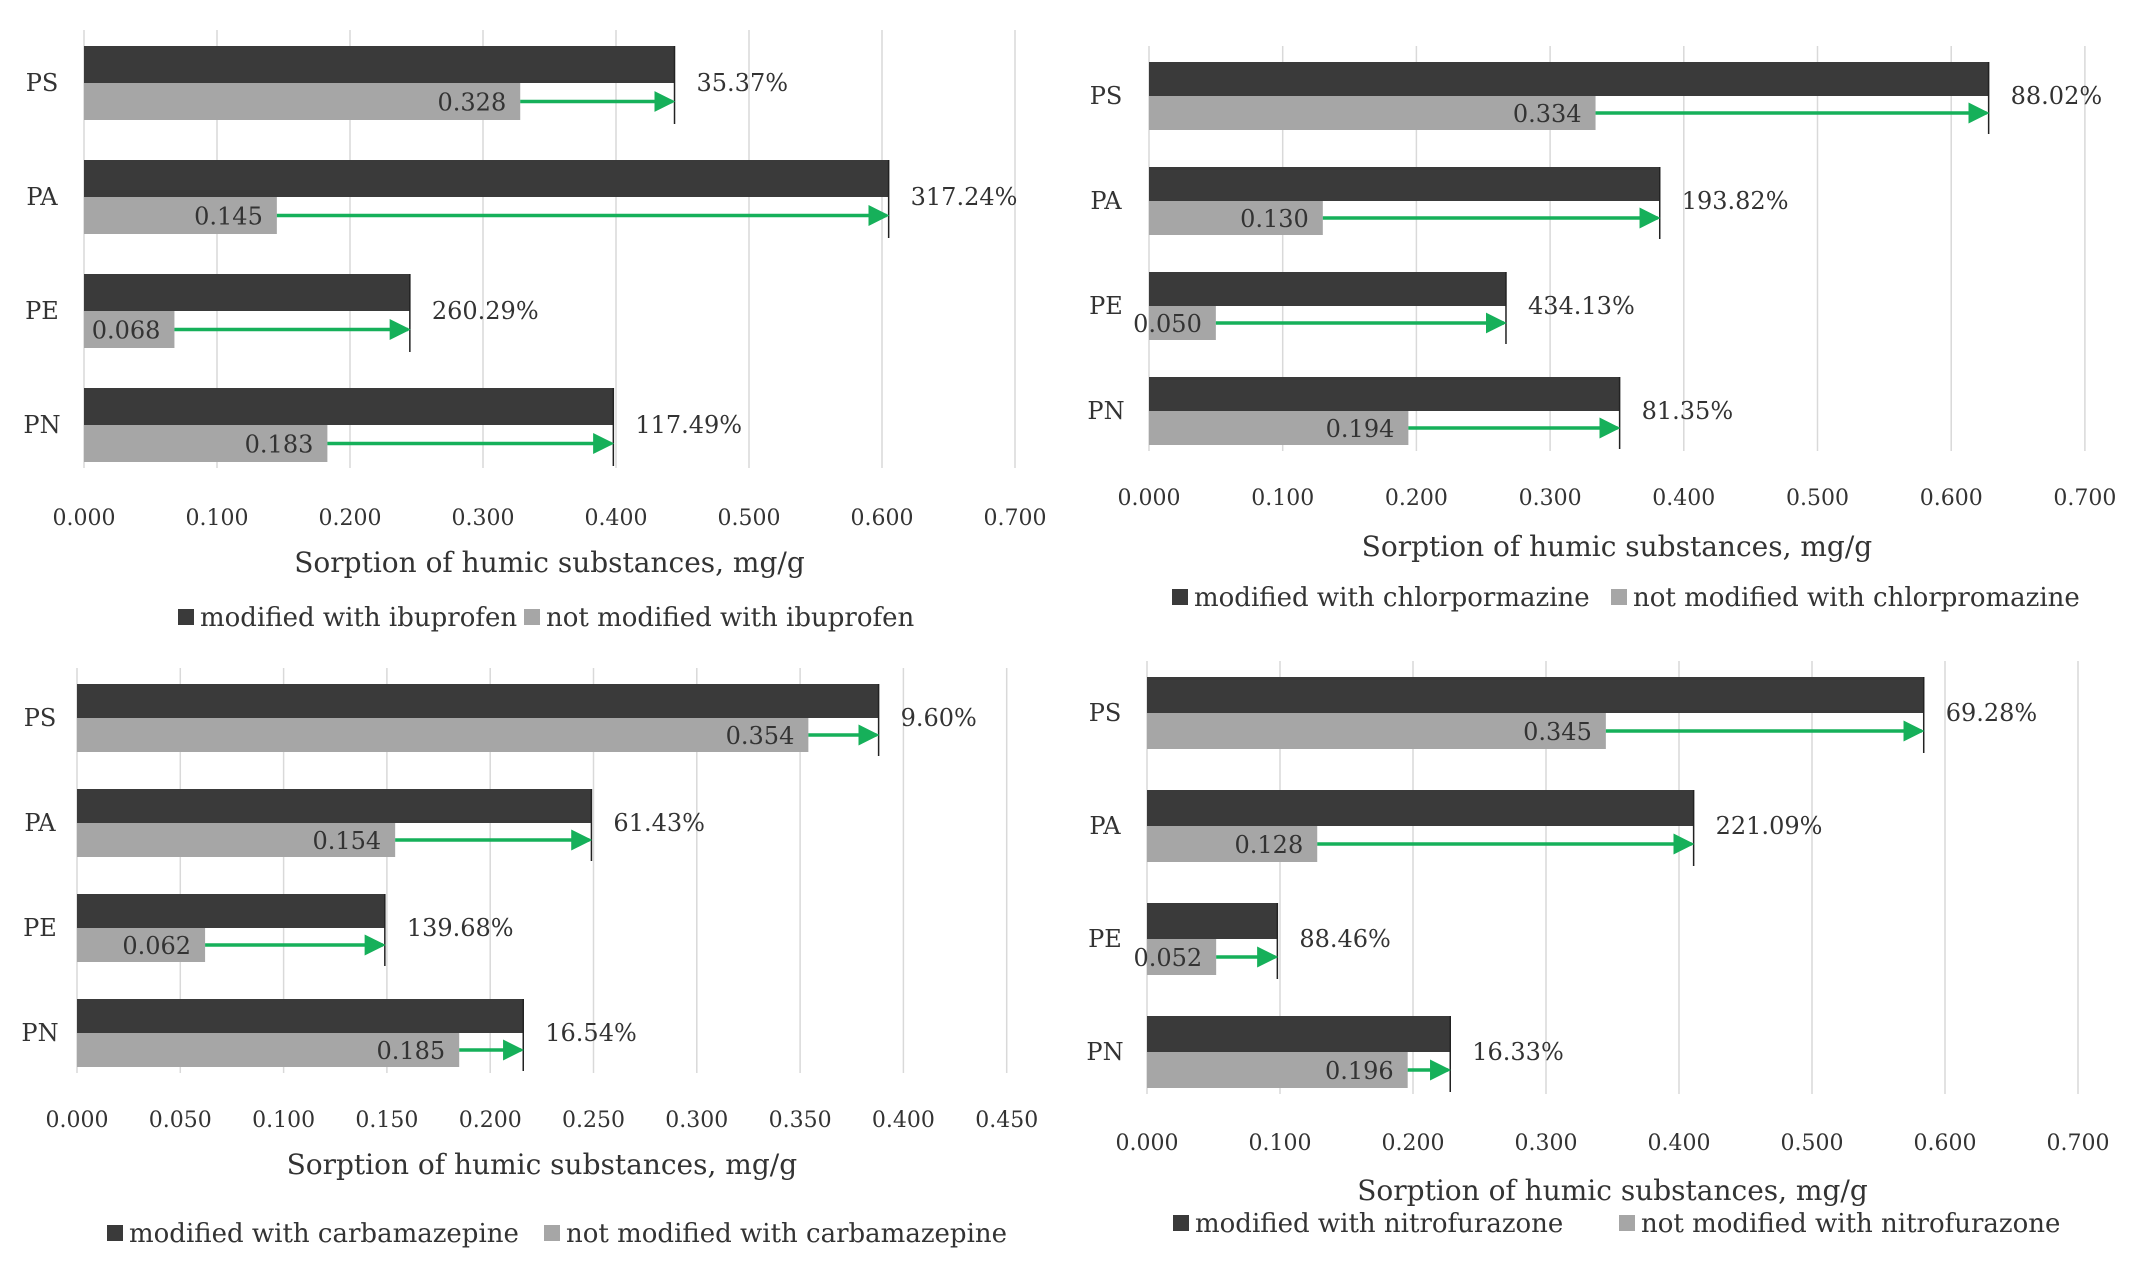  I want to click on value-label-pn: 0.183, so click(279, 445).